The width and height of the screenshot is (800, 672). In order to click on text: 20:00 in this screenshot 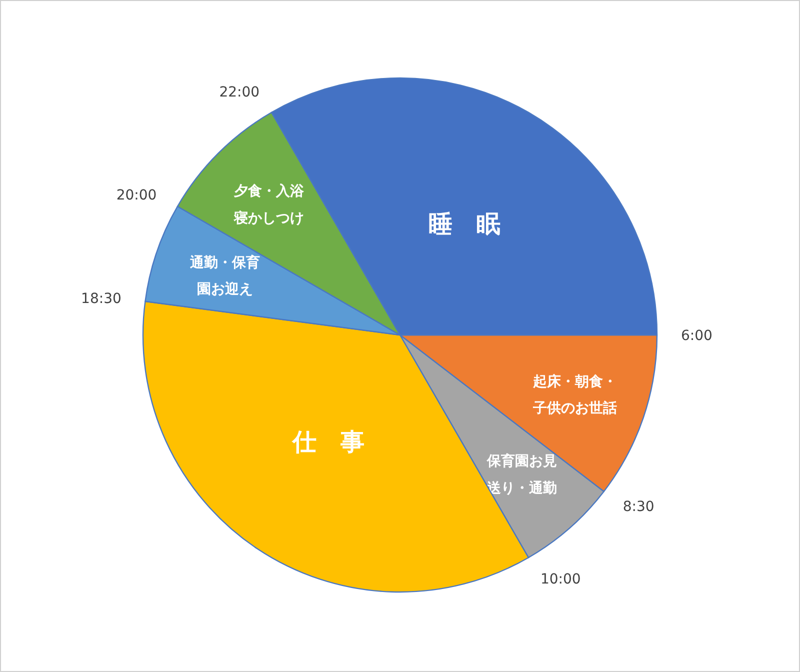, I will do `click(136, 195)`.